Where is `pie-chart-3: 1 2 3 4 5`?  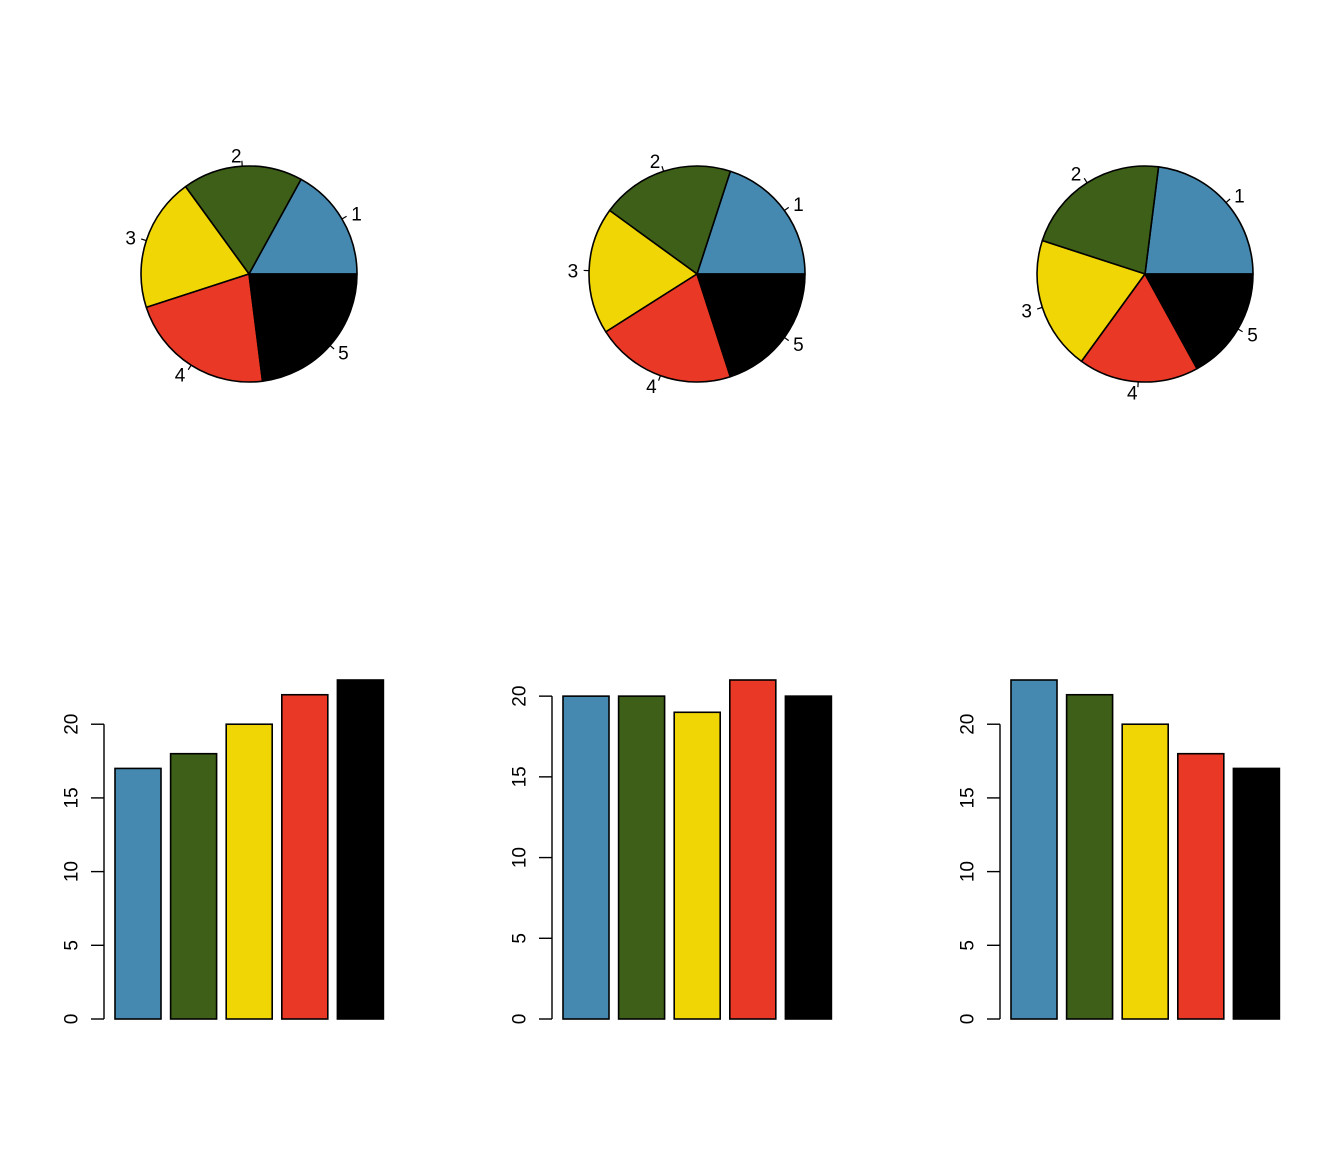
pie-chart-3: 1 2 3 4 5 is located at coordinates (1139, 285).